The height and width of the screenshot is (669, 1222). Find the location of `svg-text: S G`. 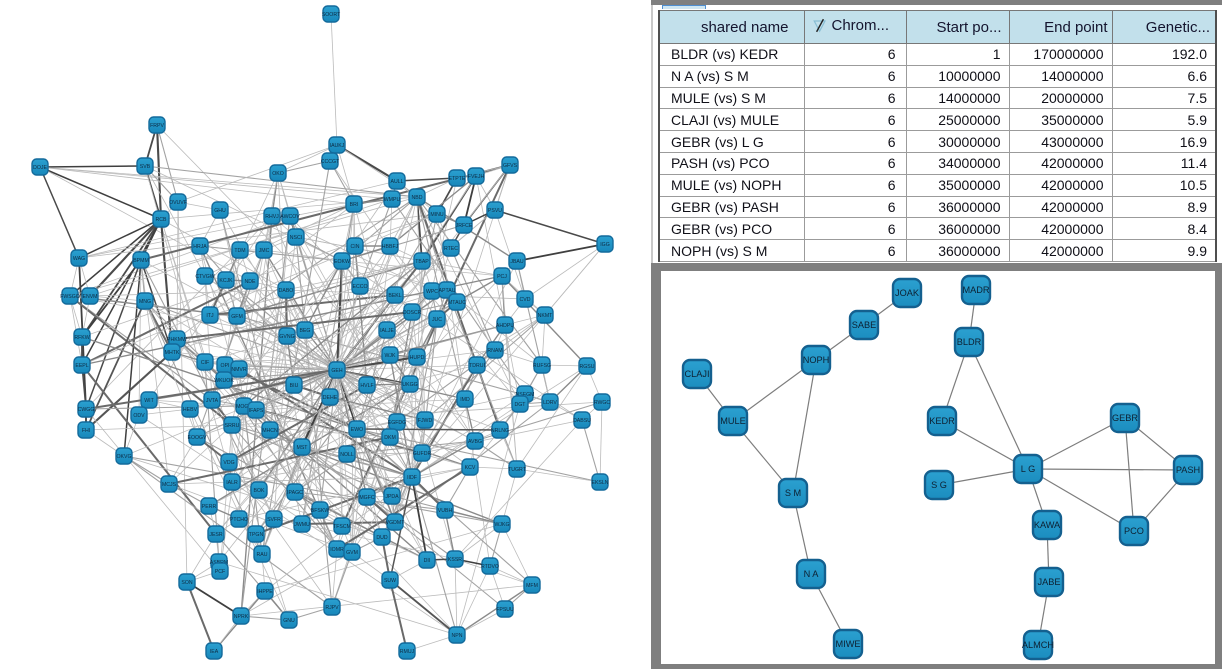

svg-text: S G is located at coordinates (939, 485).